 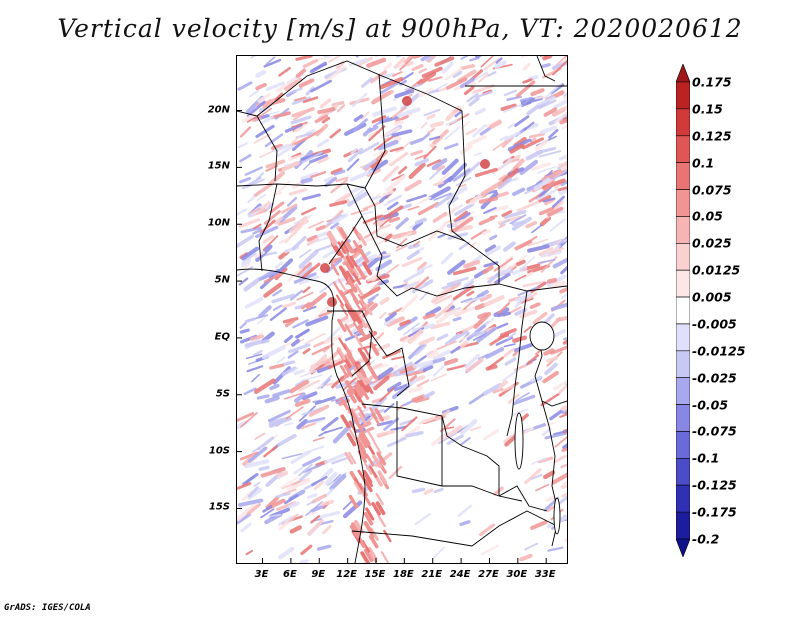 What do you see at coordinates (47, 608) in the screenshot?
I see `grads-credit: GrADS: IGES/COLA` at bounding box center [47, 608].